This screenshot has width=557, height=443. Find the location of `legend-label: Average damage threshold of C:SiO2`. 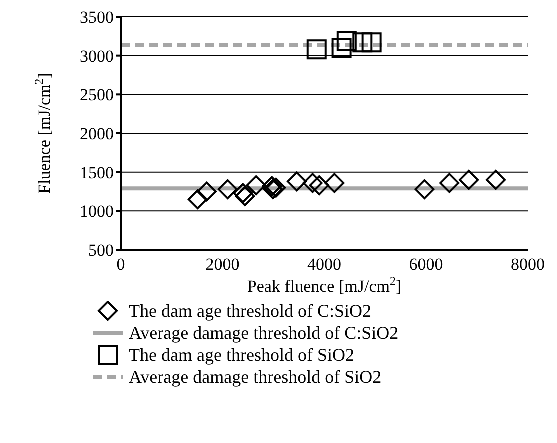

legend-label: Average damage threshold of C:SiO2 is located at coordinates (264, 333).